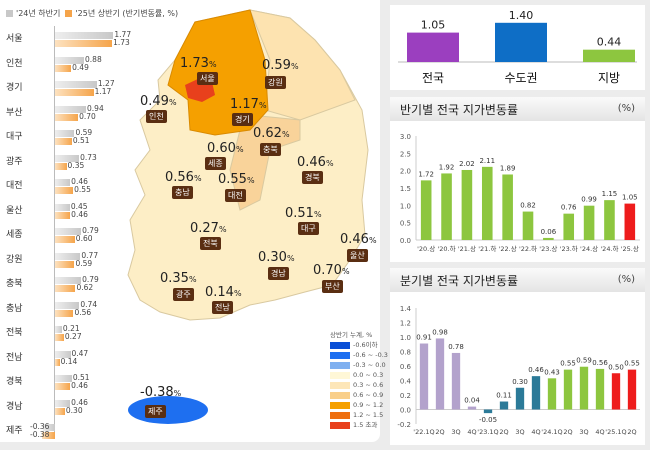 This screenshot has width=650, height=450. What do you see at coordinates (156, 116) in the screenshot?
I see `map-region-tag: 인천` at bounding box center [156, 116].